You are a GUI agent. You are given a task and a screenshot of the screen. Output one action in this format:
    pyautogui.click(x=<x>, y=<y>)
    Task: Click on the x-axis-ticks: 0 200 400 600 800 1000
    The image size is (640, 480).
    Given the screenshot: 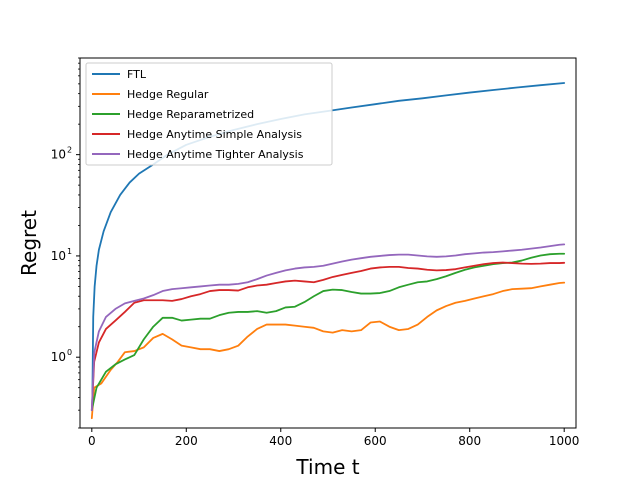 What is the action you would take?
    pyautogui.click(x=333, y=438)
    